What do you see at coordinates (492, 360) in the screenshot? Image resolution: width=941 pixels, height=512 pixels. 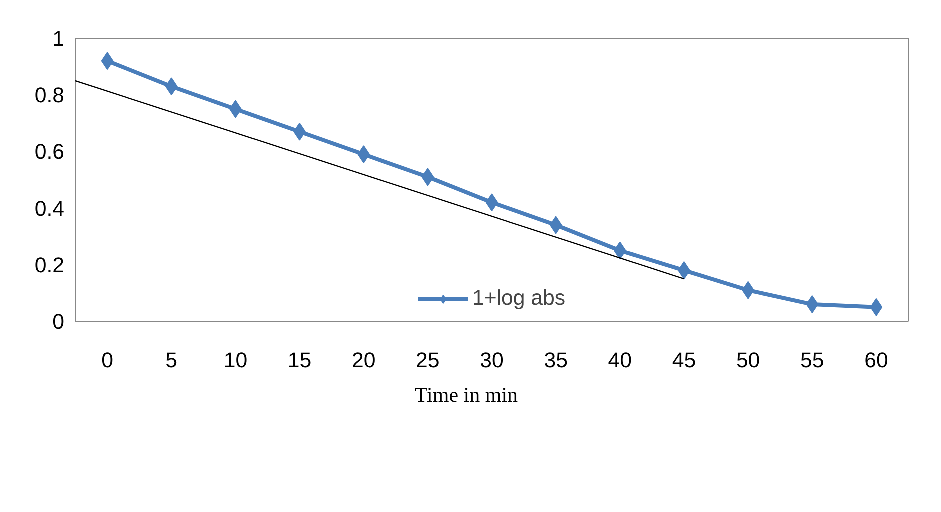 I see `x-tick-label: 30` at bounding box center [492, 360].